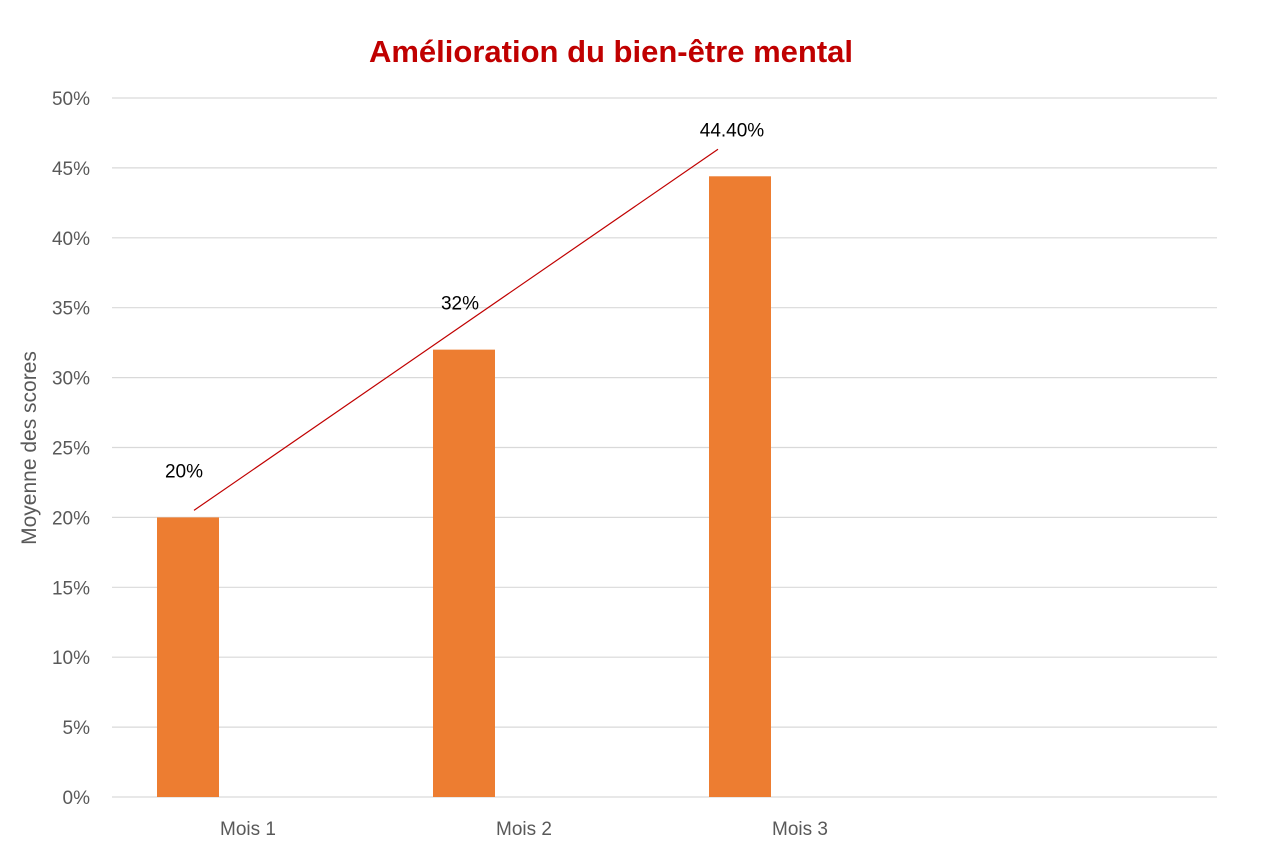  What do you see at coordinates (184, 471) in the screenshot?
I see `data-label: 20%` at bounding box center [184, 471].